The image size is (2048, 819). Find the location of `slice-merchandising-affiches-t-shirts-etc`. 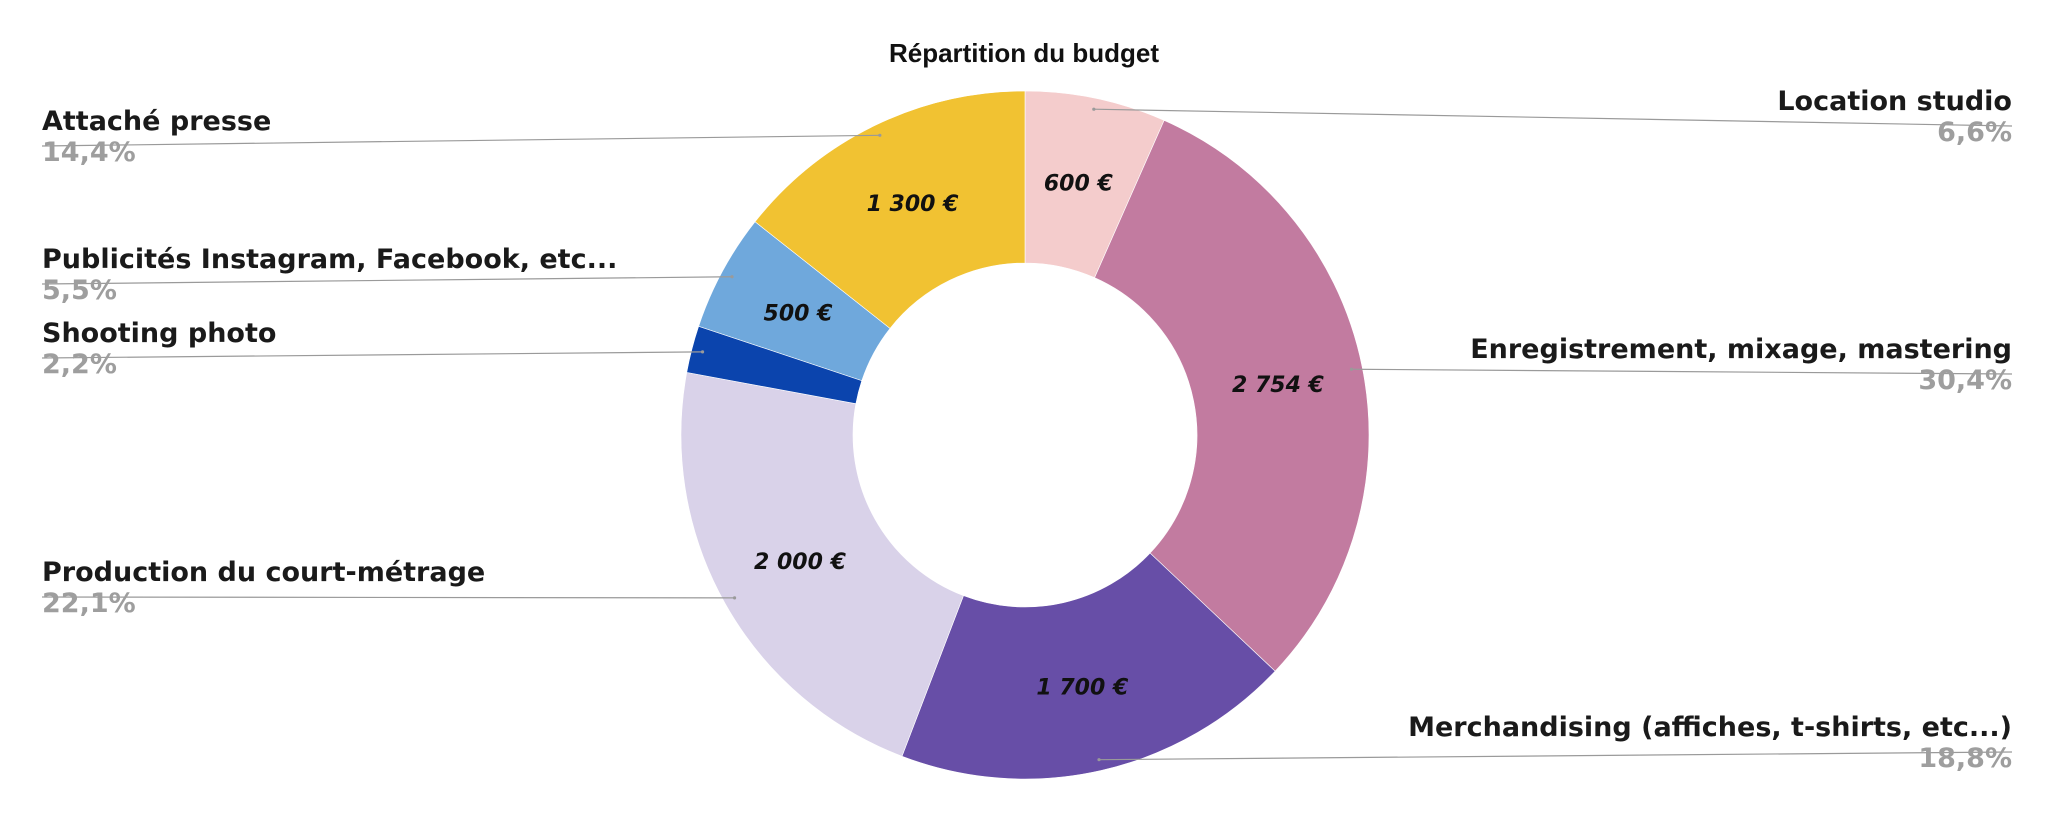

slice-merchandising-affiches-t-shirts-etc is located at coordinates (1088, 666).